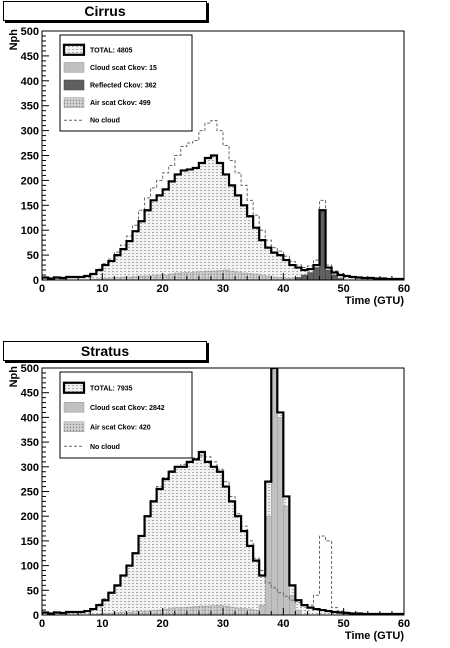 This screenshot has width=450, height=648. Describe the element at coordinates (30, 418) in the screenshot. I see `y-tick-label: 400` at that location.